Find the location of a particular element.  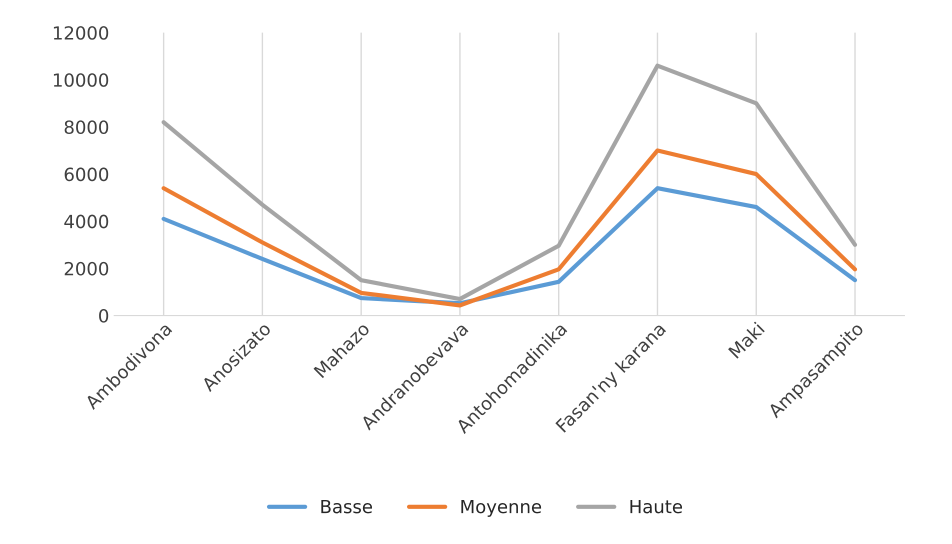

y-tick-label: 12000 is located at coordinates (81, 33).